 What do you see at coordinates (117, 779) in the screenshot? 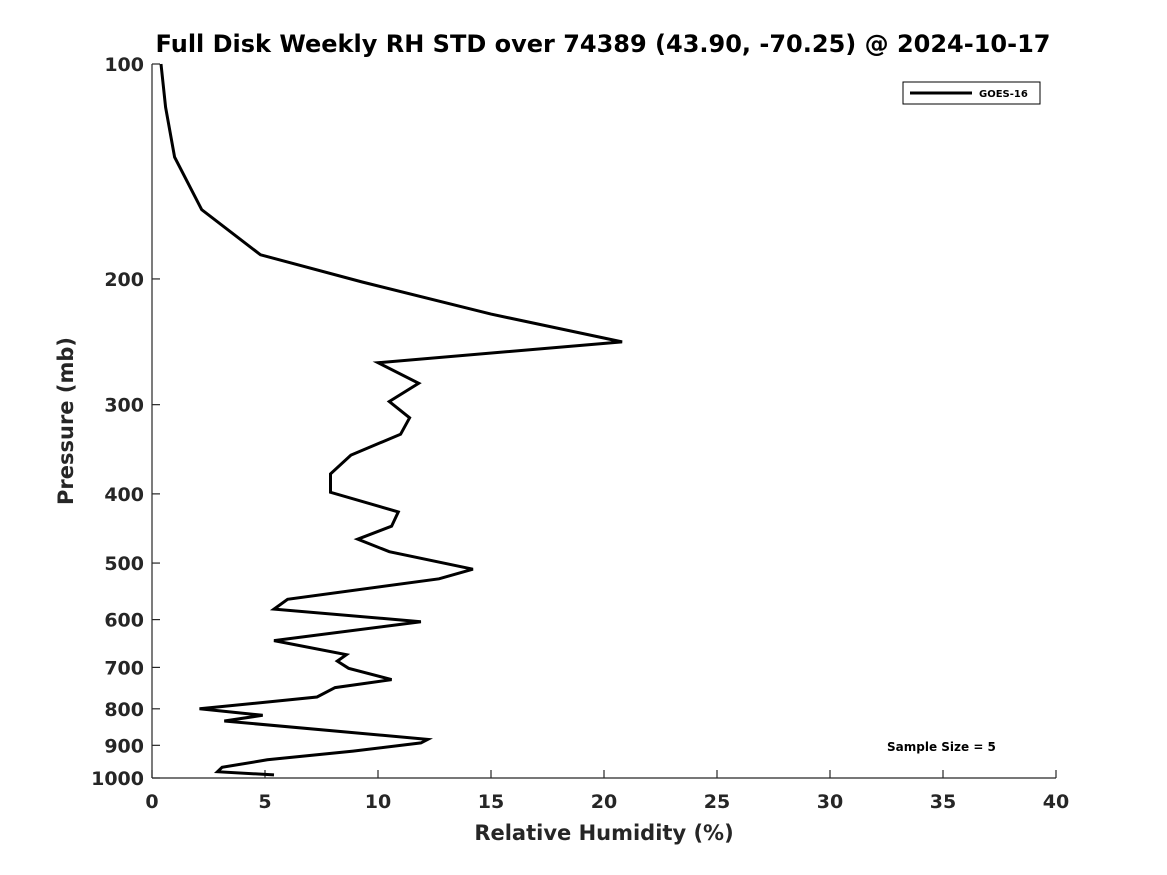
I see `y-tick-label: 1000` at bounding box center [117, 779].